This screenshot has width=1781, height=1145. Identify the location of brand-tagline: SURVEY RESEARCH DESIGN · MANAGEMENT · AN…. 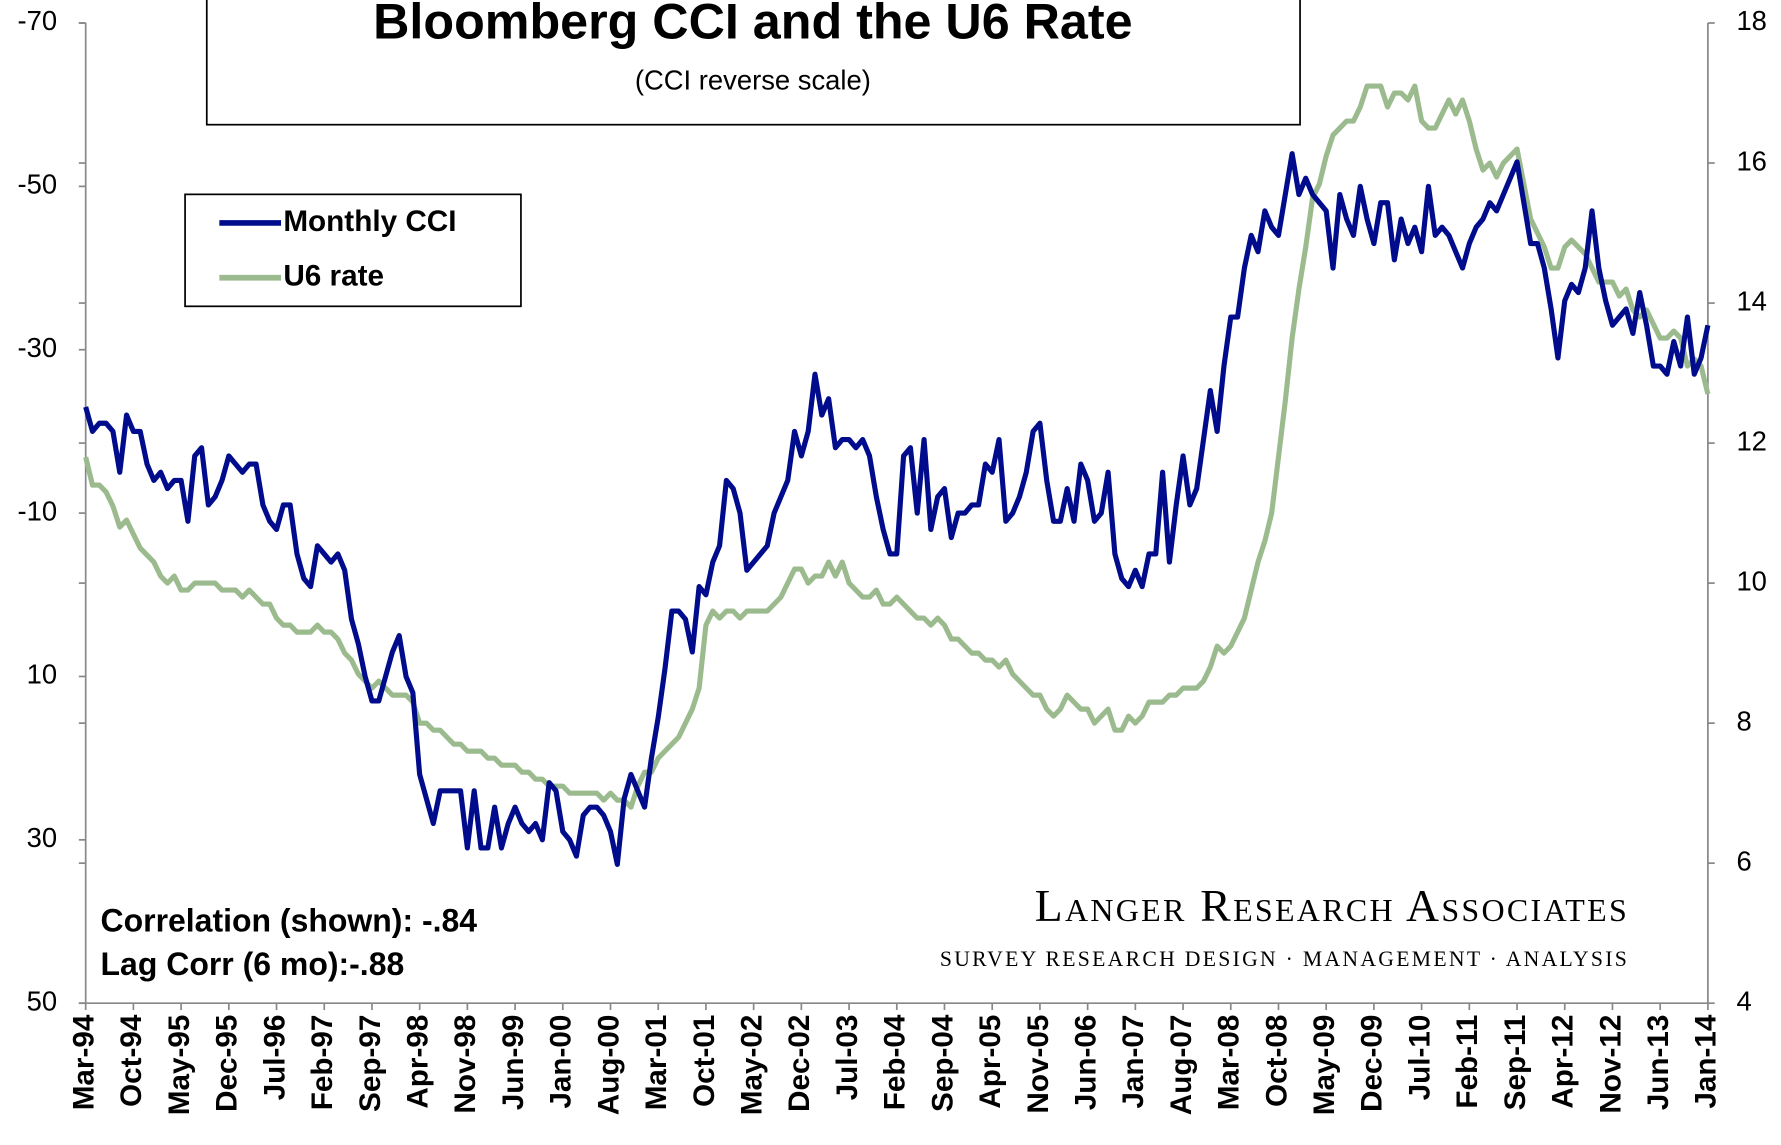
(1284, 959).